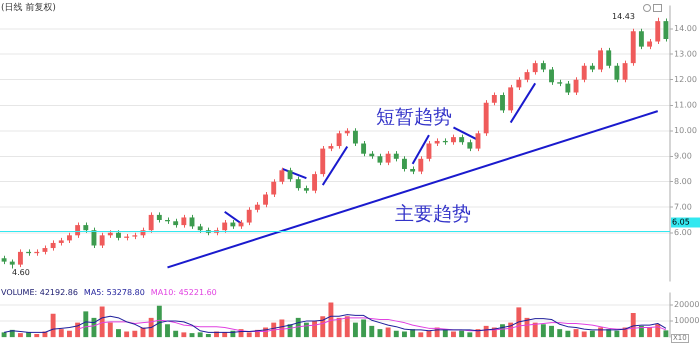  Describe the element at coordinates (28, 8) in the screenshot. I see `chart-title: (日线 前复权)` at that location.